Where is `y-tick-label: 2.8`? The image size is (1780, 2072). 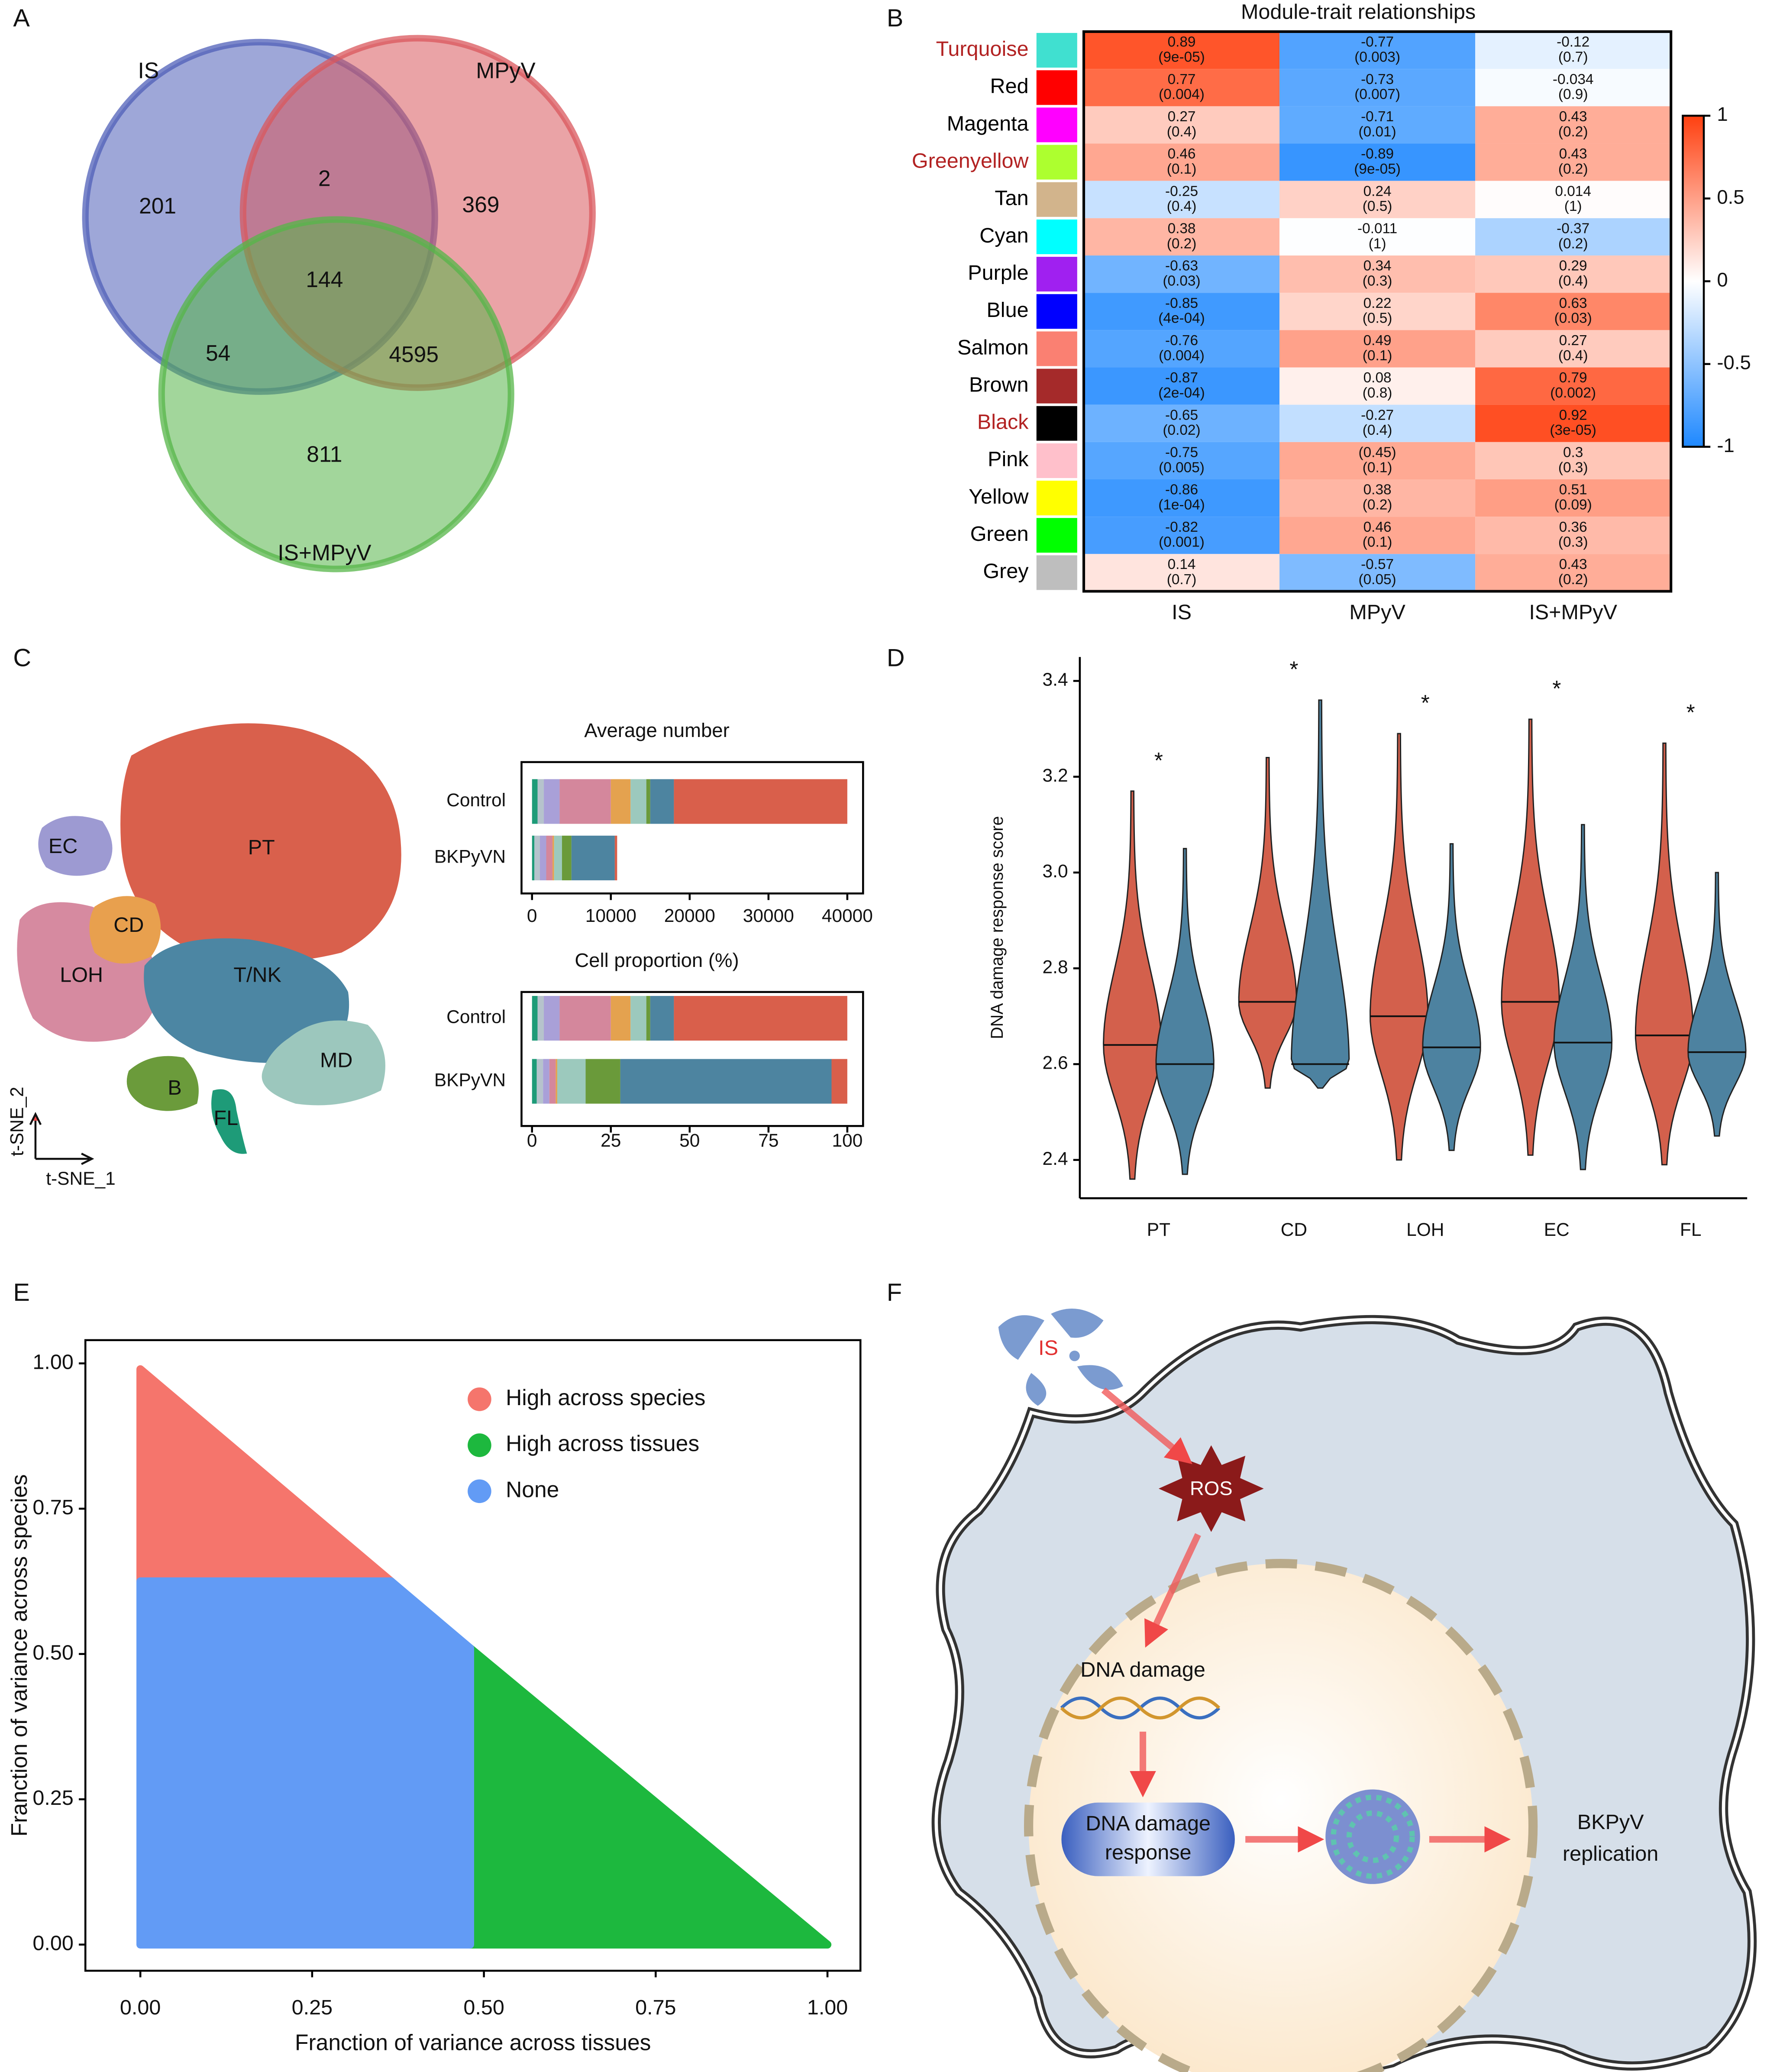
y-tick-label: 2.8 is located at coordinates (1055, 967).